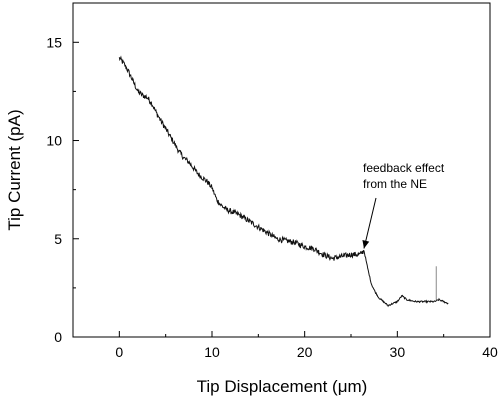  I want to click on annotation-layer: feedback effect from the NE, so click(403, 205).